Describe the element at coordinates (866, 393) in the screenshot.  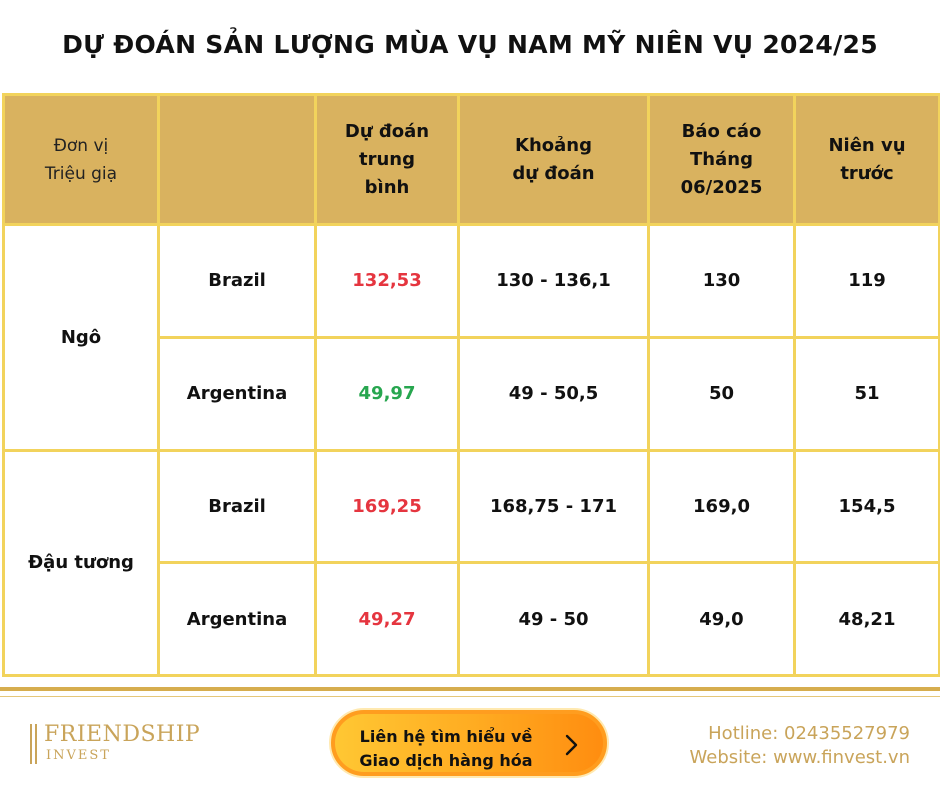
I see `prev-cell: 51` at that location.